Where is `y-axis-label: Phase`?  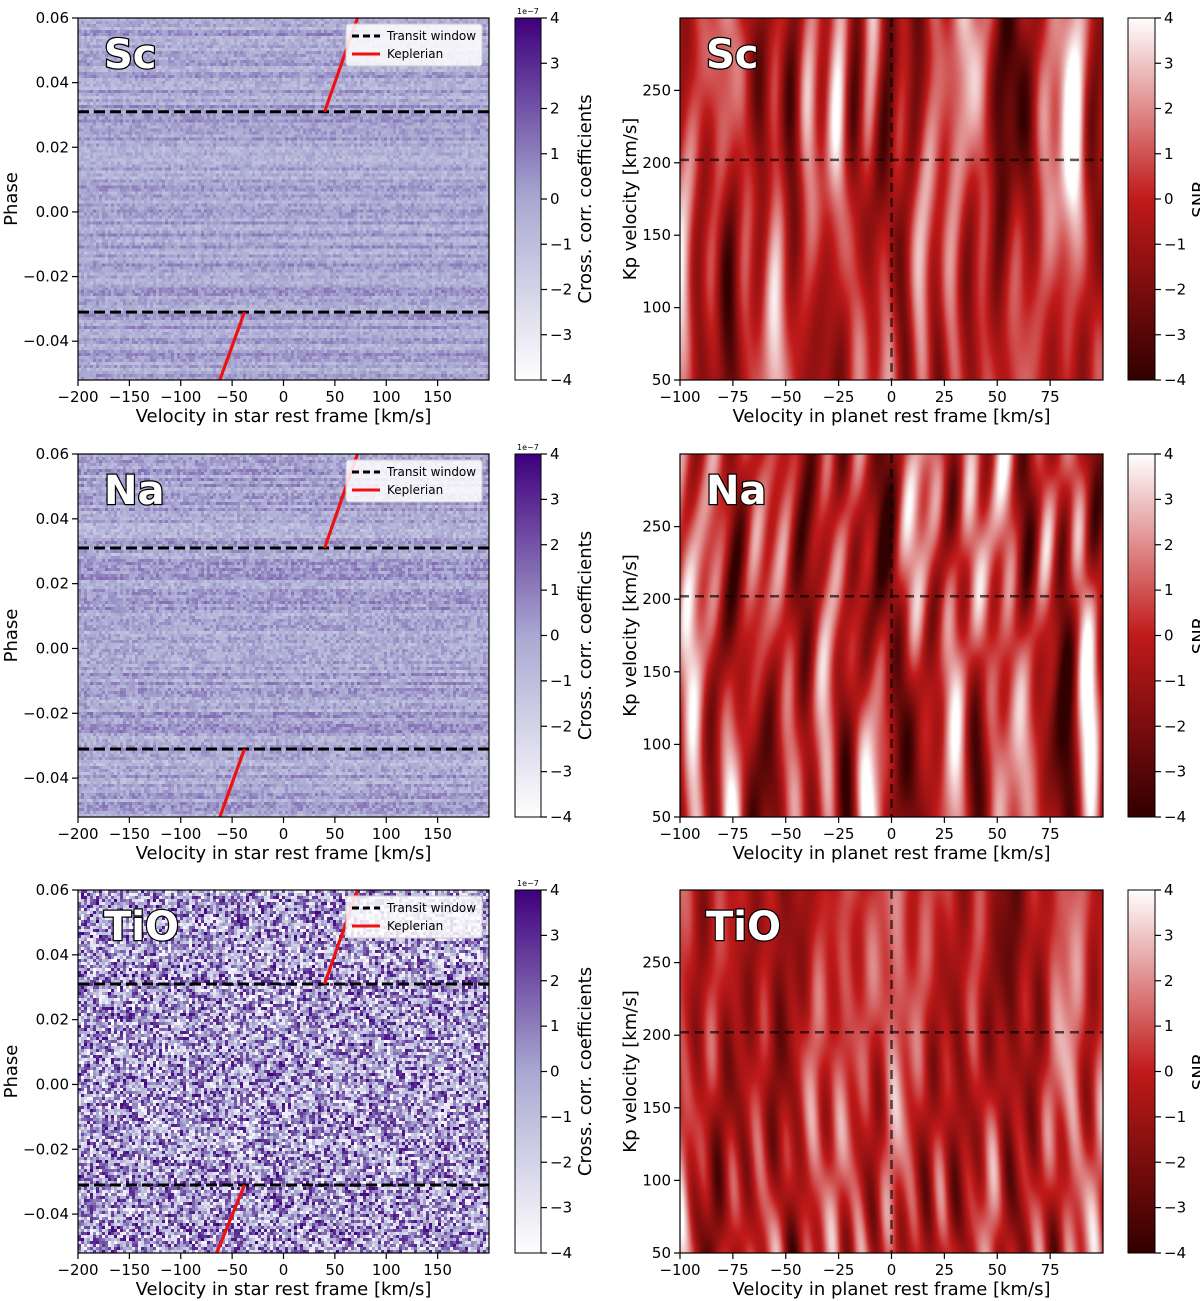
y-axis-label: Phase is located at coordinates (11, 1072).